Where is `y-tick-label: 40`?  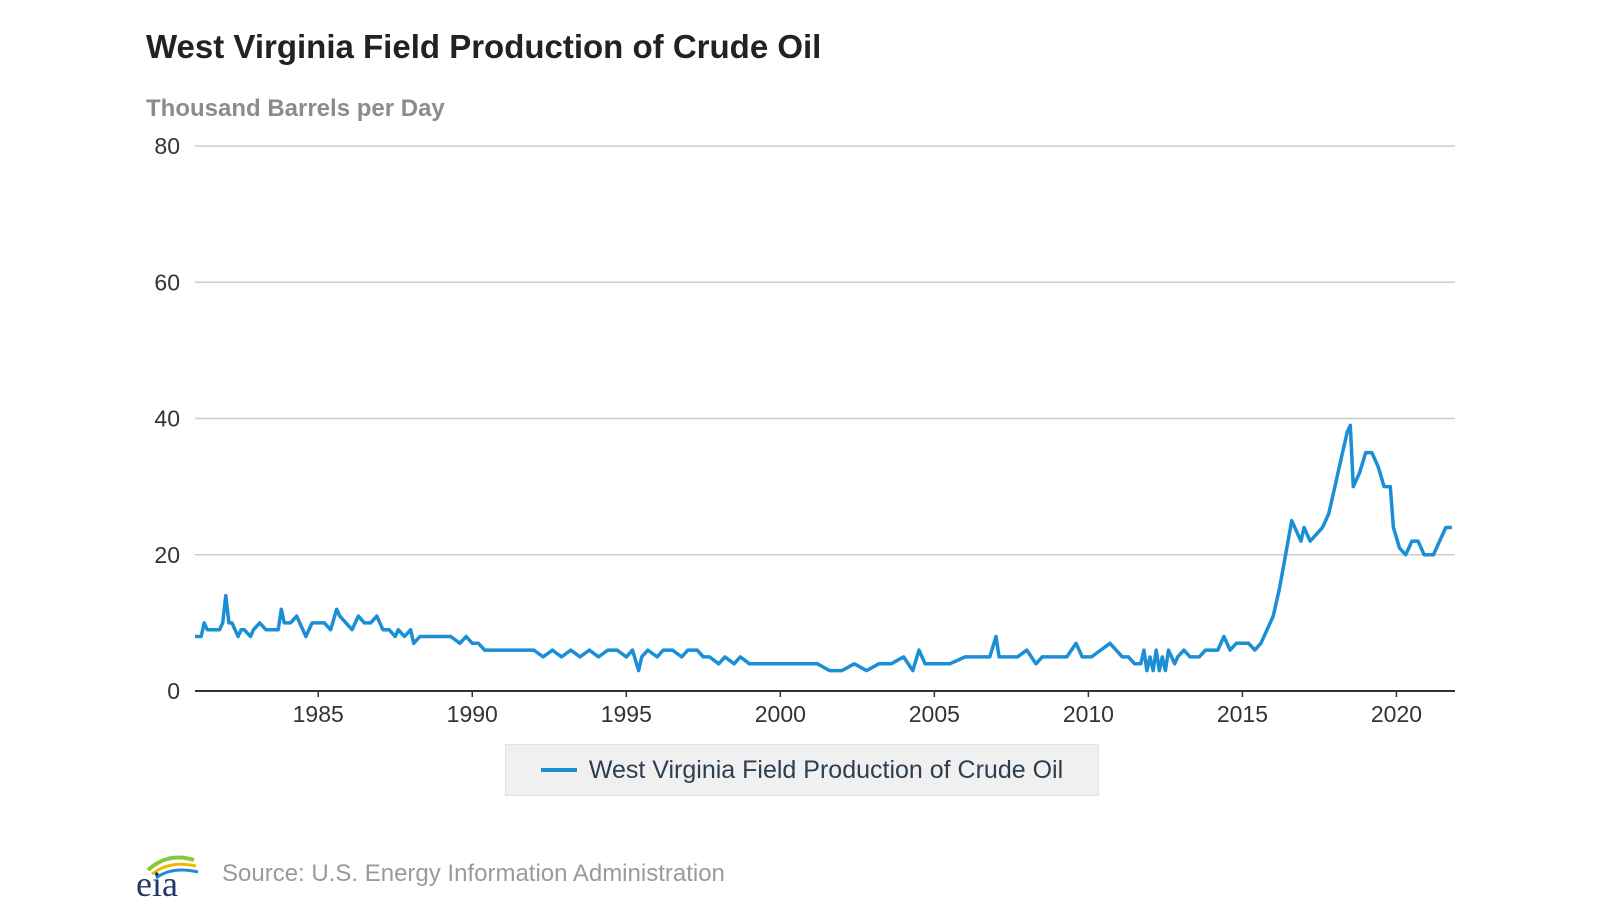
y-tick-label: 40 is located at coordinates (167, 419).